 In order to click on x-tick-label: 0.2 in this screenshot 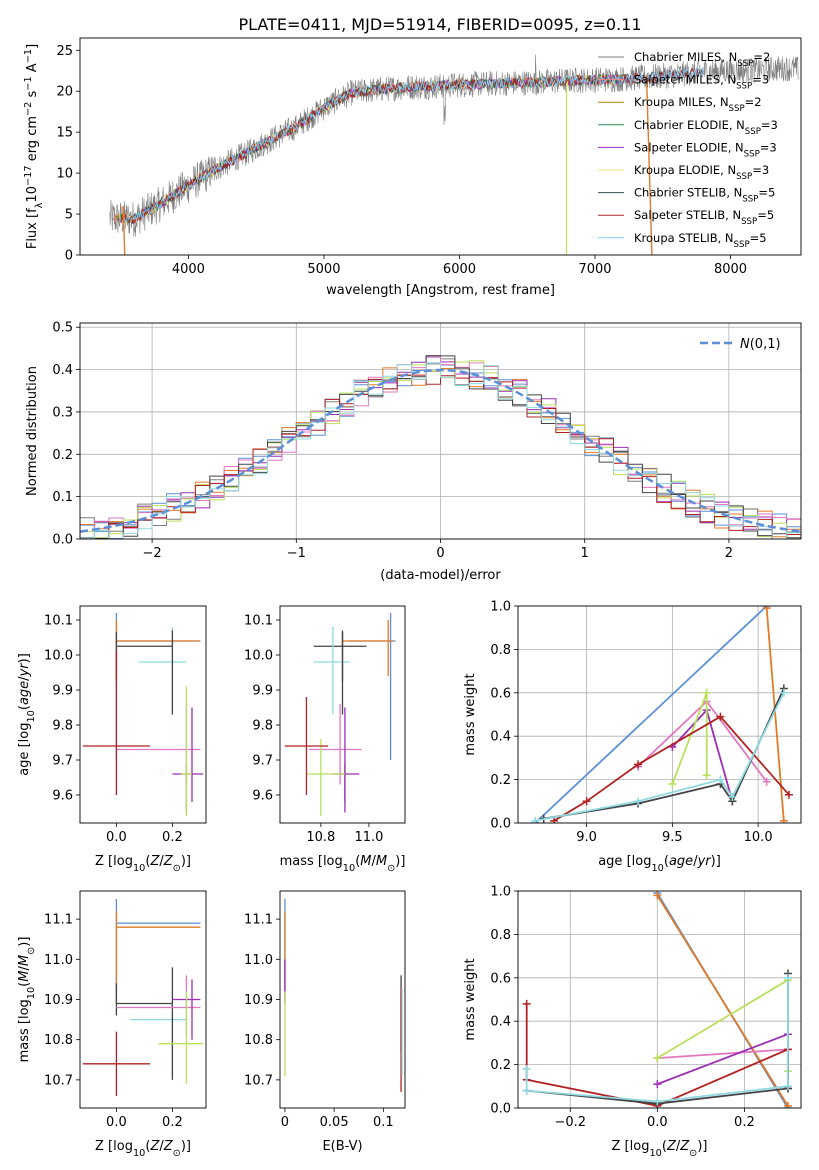, I will do `click(744, 1122)`.